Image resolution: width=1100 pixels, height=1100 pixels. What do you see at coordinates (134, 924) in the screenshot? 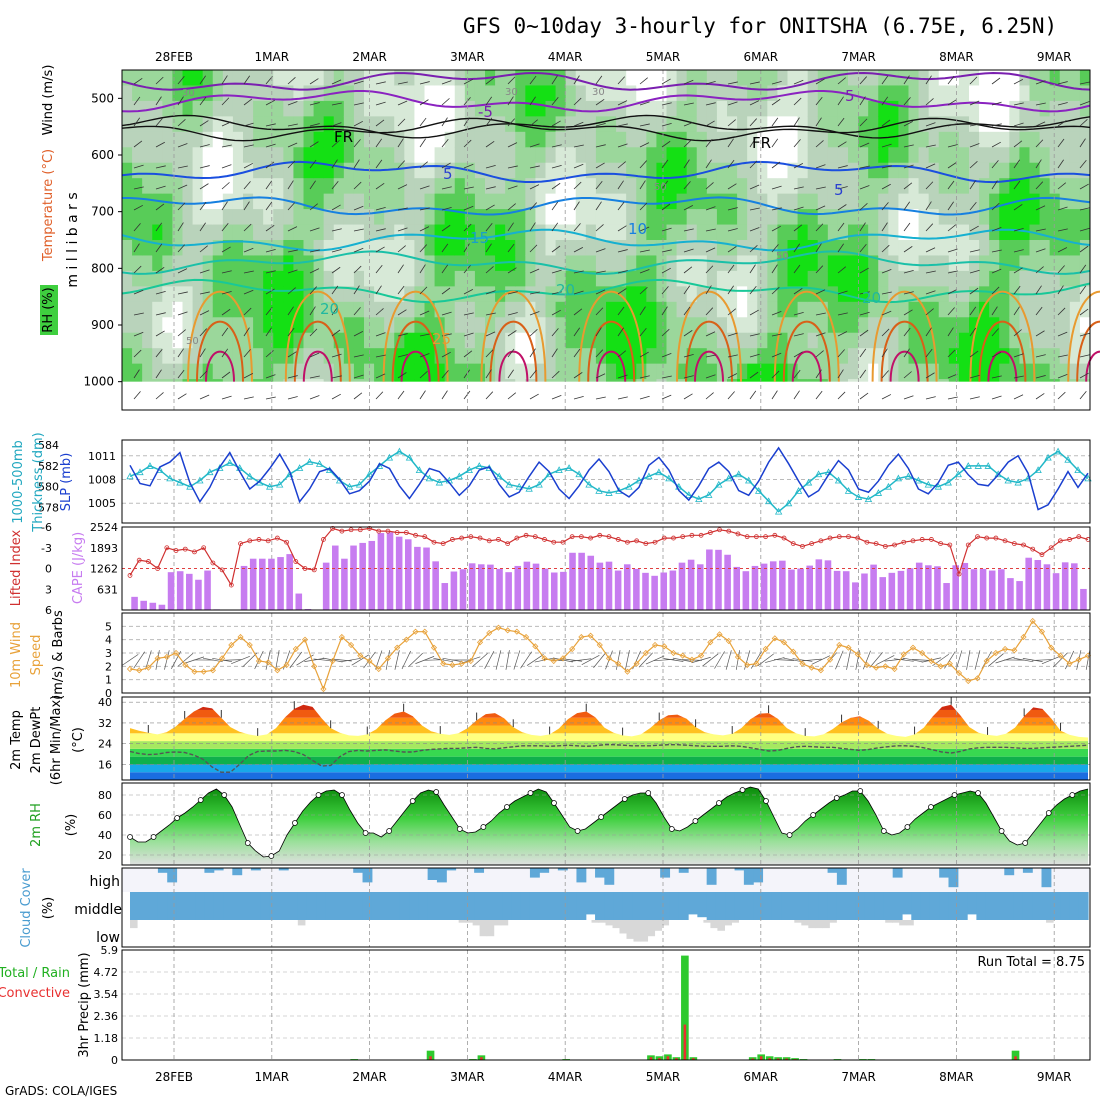
I see `cloud-low-bar` at bounding box center [134, 924].